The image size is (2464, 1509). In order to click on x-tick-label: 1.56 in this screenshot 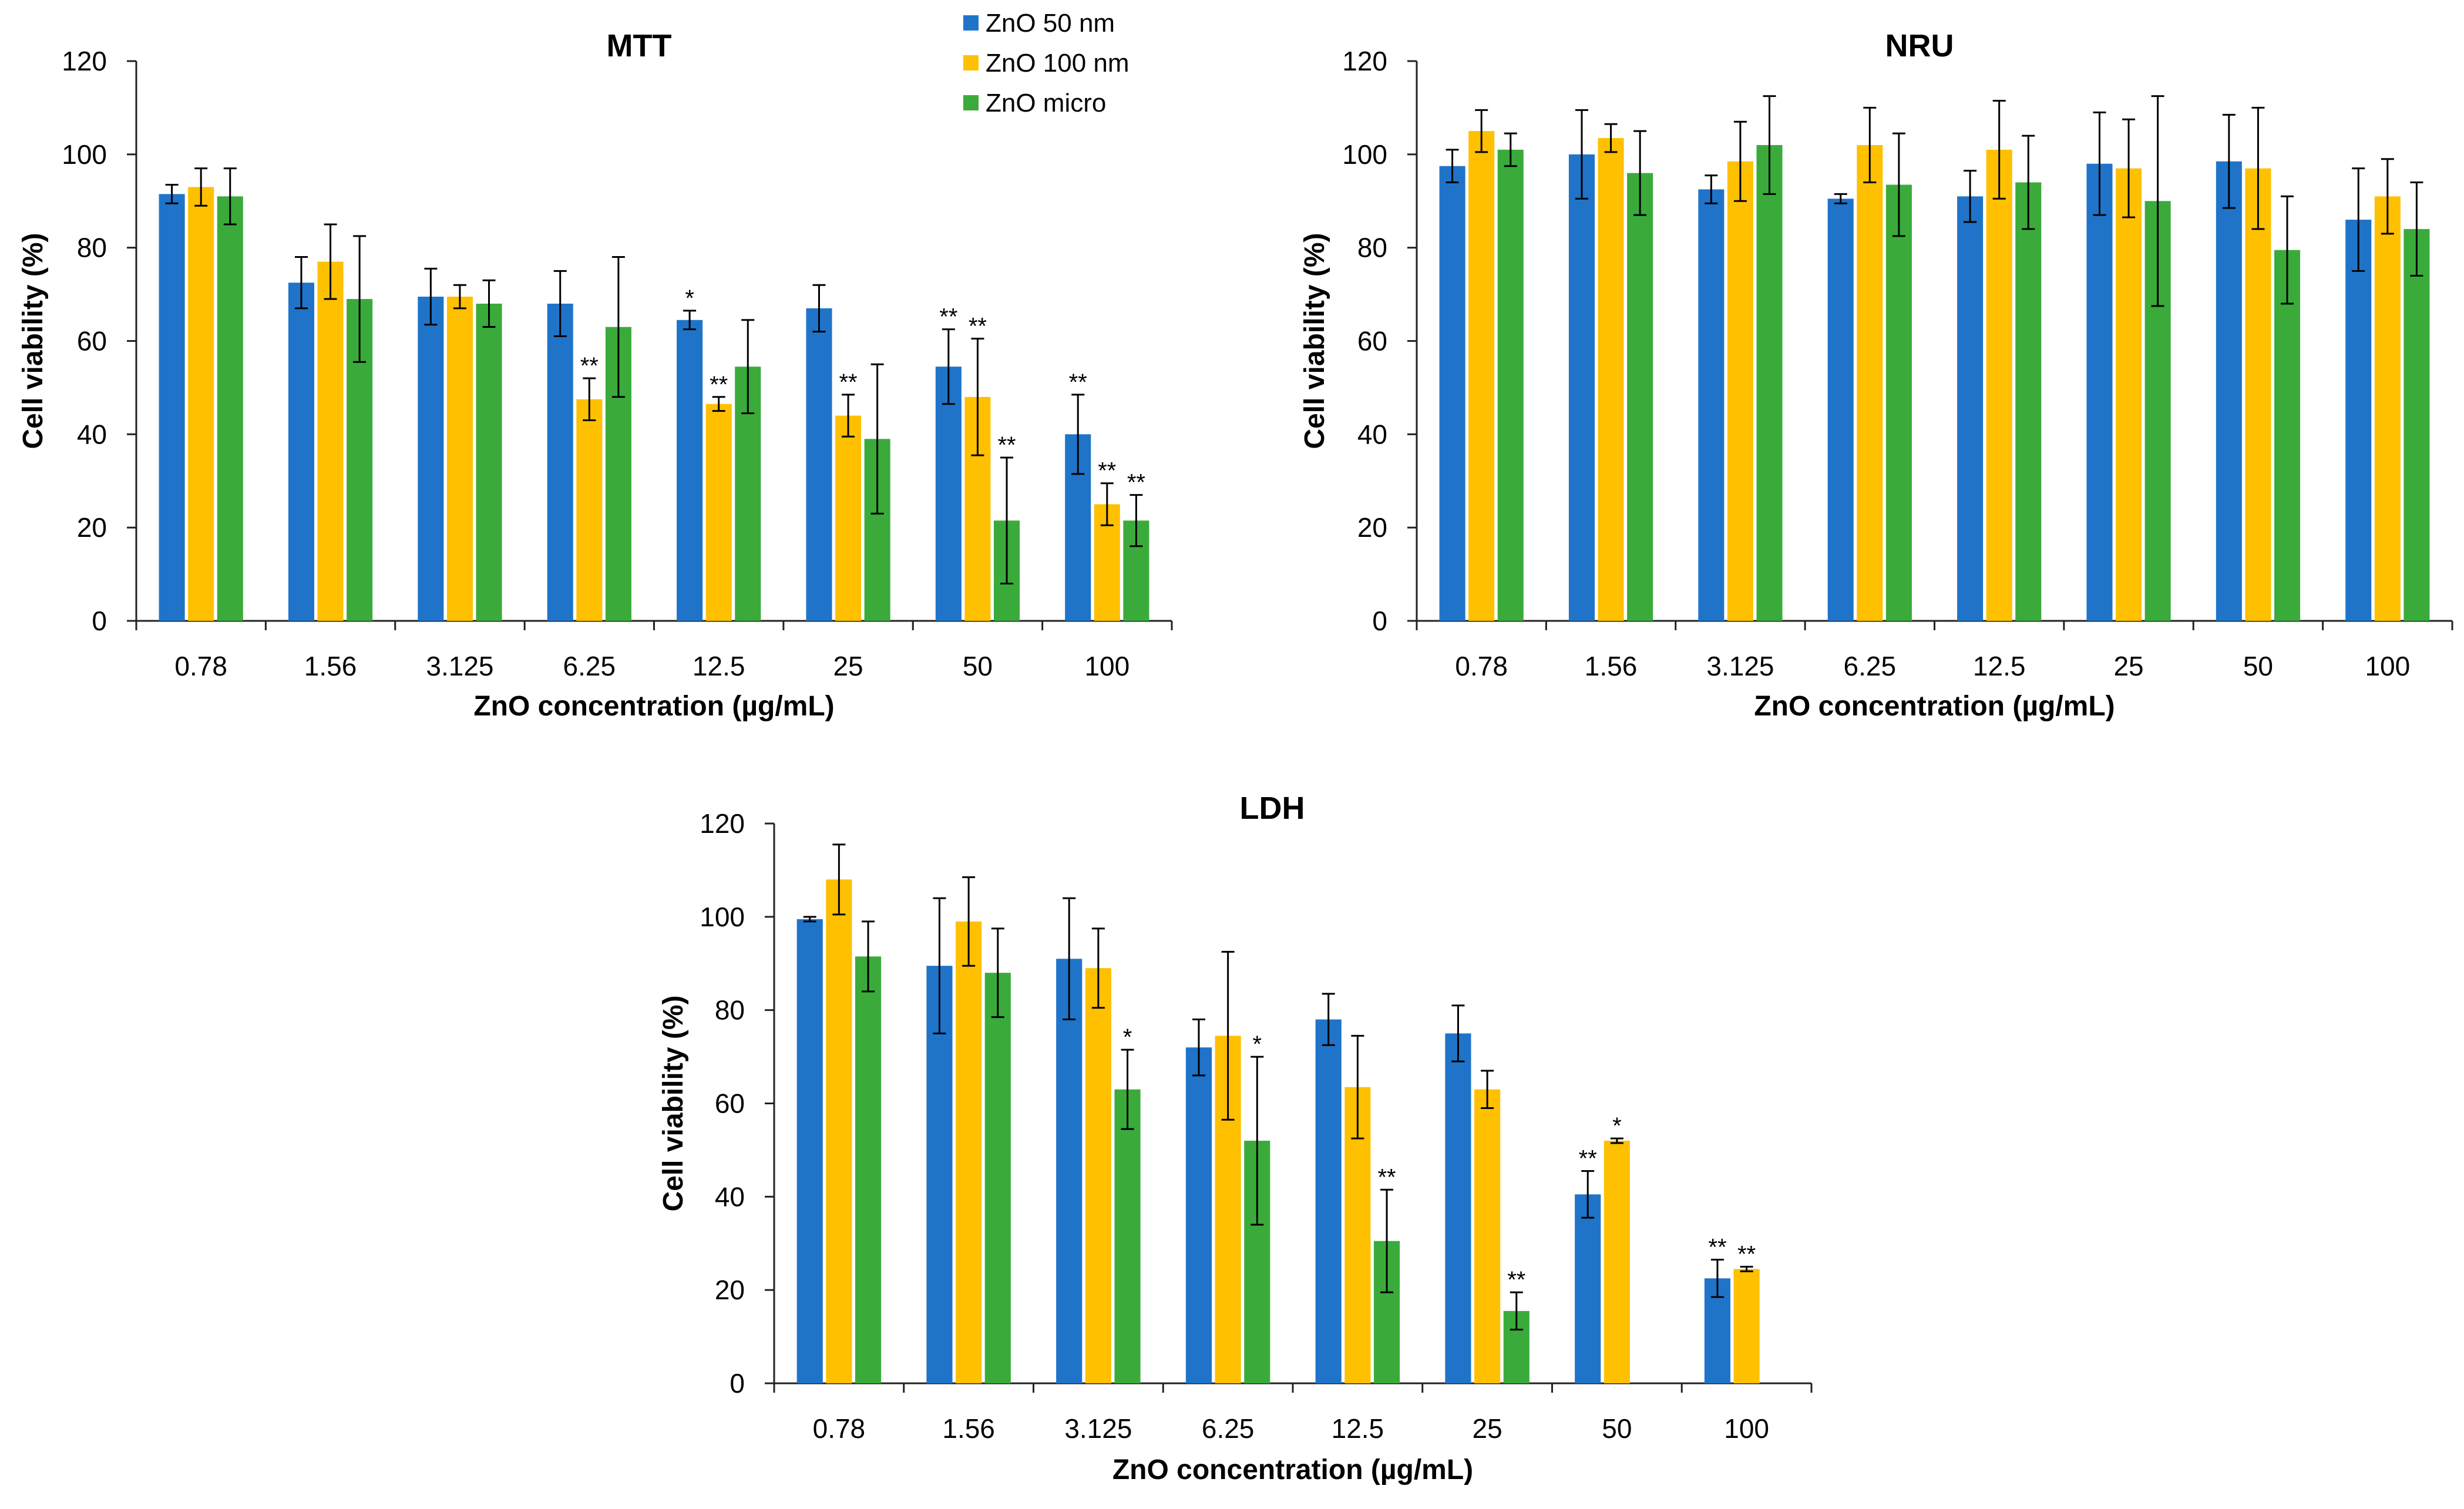, I will do `click(330, 666)`.